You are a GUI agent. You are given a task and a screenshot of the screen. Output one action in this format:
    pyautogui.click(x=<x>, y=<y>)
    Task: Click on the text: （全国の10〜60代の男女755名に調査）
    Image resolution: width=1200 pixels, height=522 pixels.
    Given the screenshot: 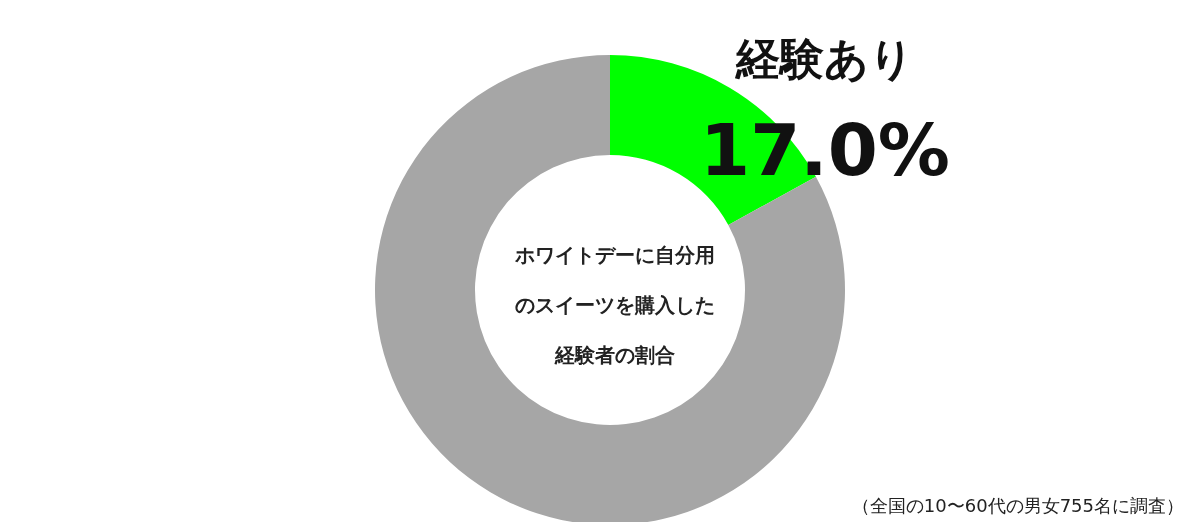 What is the action you would take?
    pyautogui.click(x=1018, y=505)
    